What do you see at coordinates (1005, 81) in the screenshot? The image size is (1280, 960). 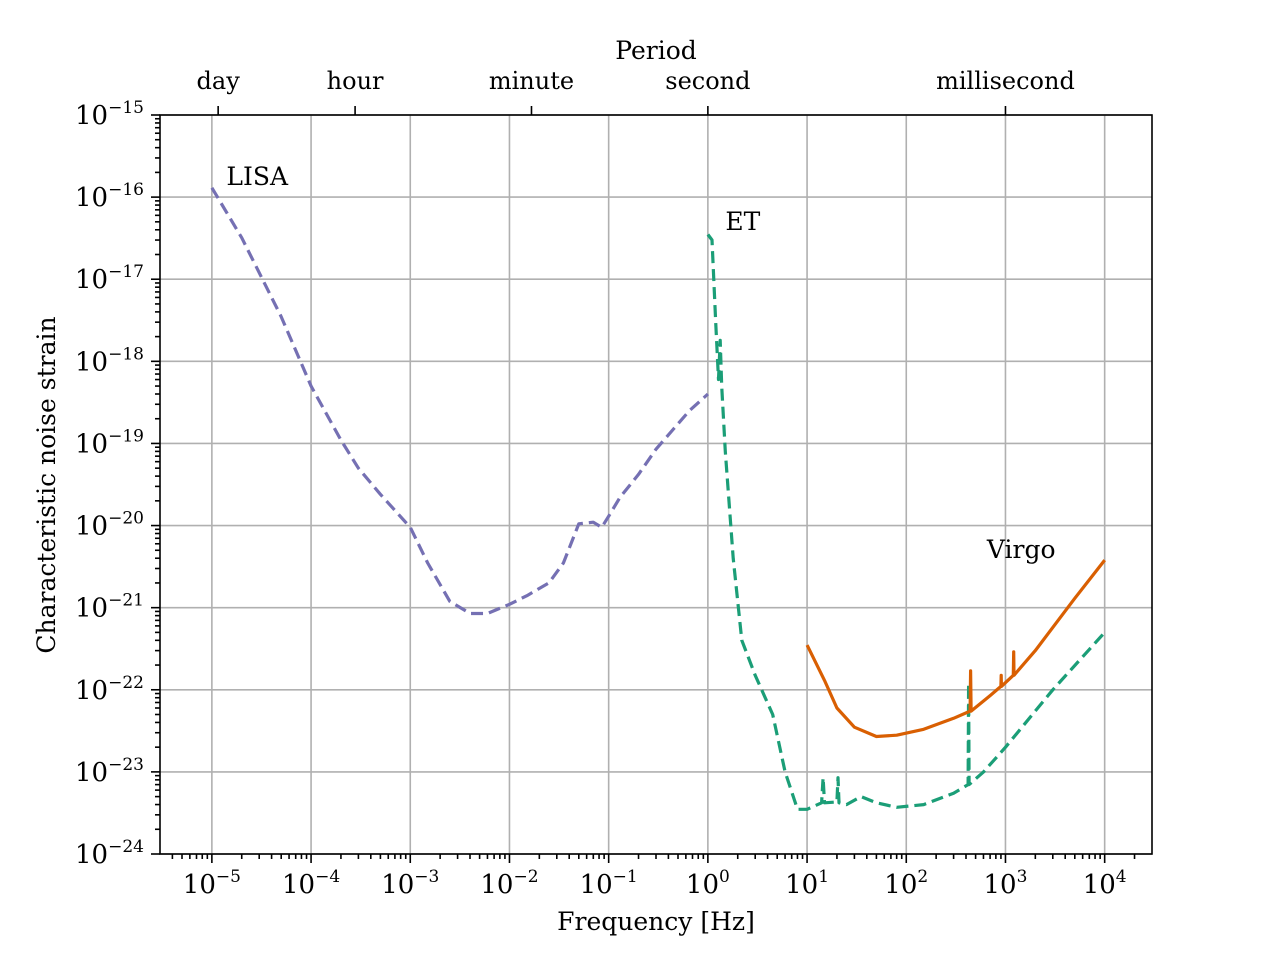 I see `top-tick-label: millisecond` at bounding box center [1005, 81].